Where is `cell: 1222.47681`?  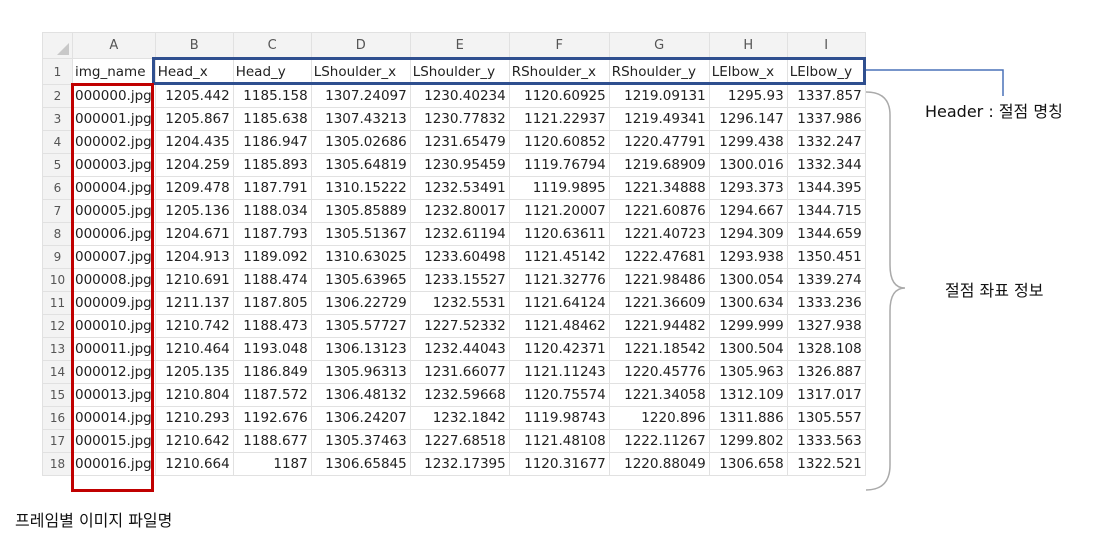
cell: 1222.47681 is located at coordinates (659, 257).